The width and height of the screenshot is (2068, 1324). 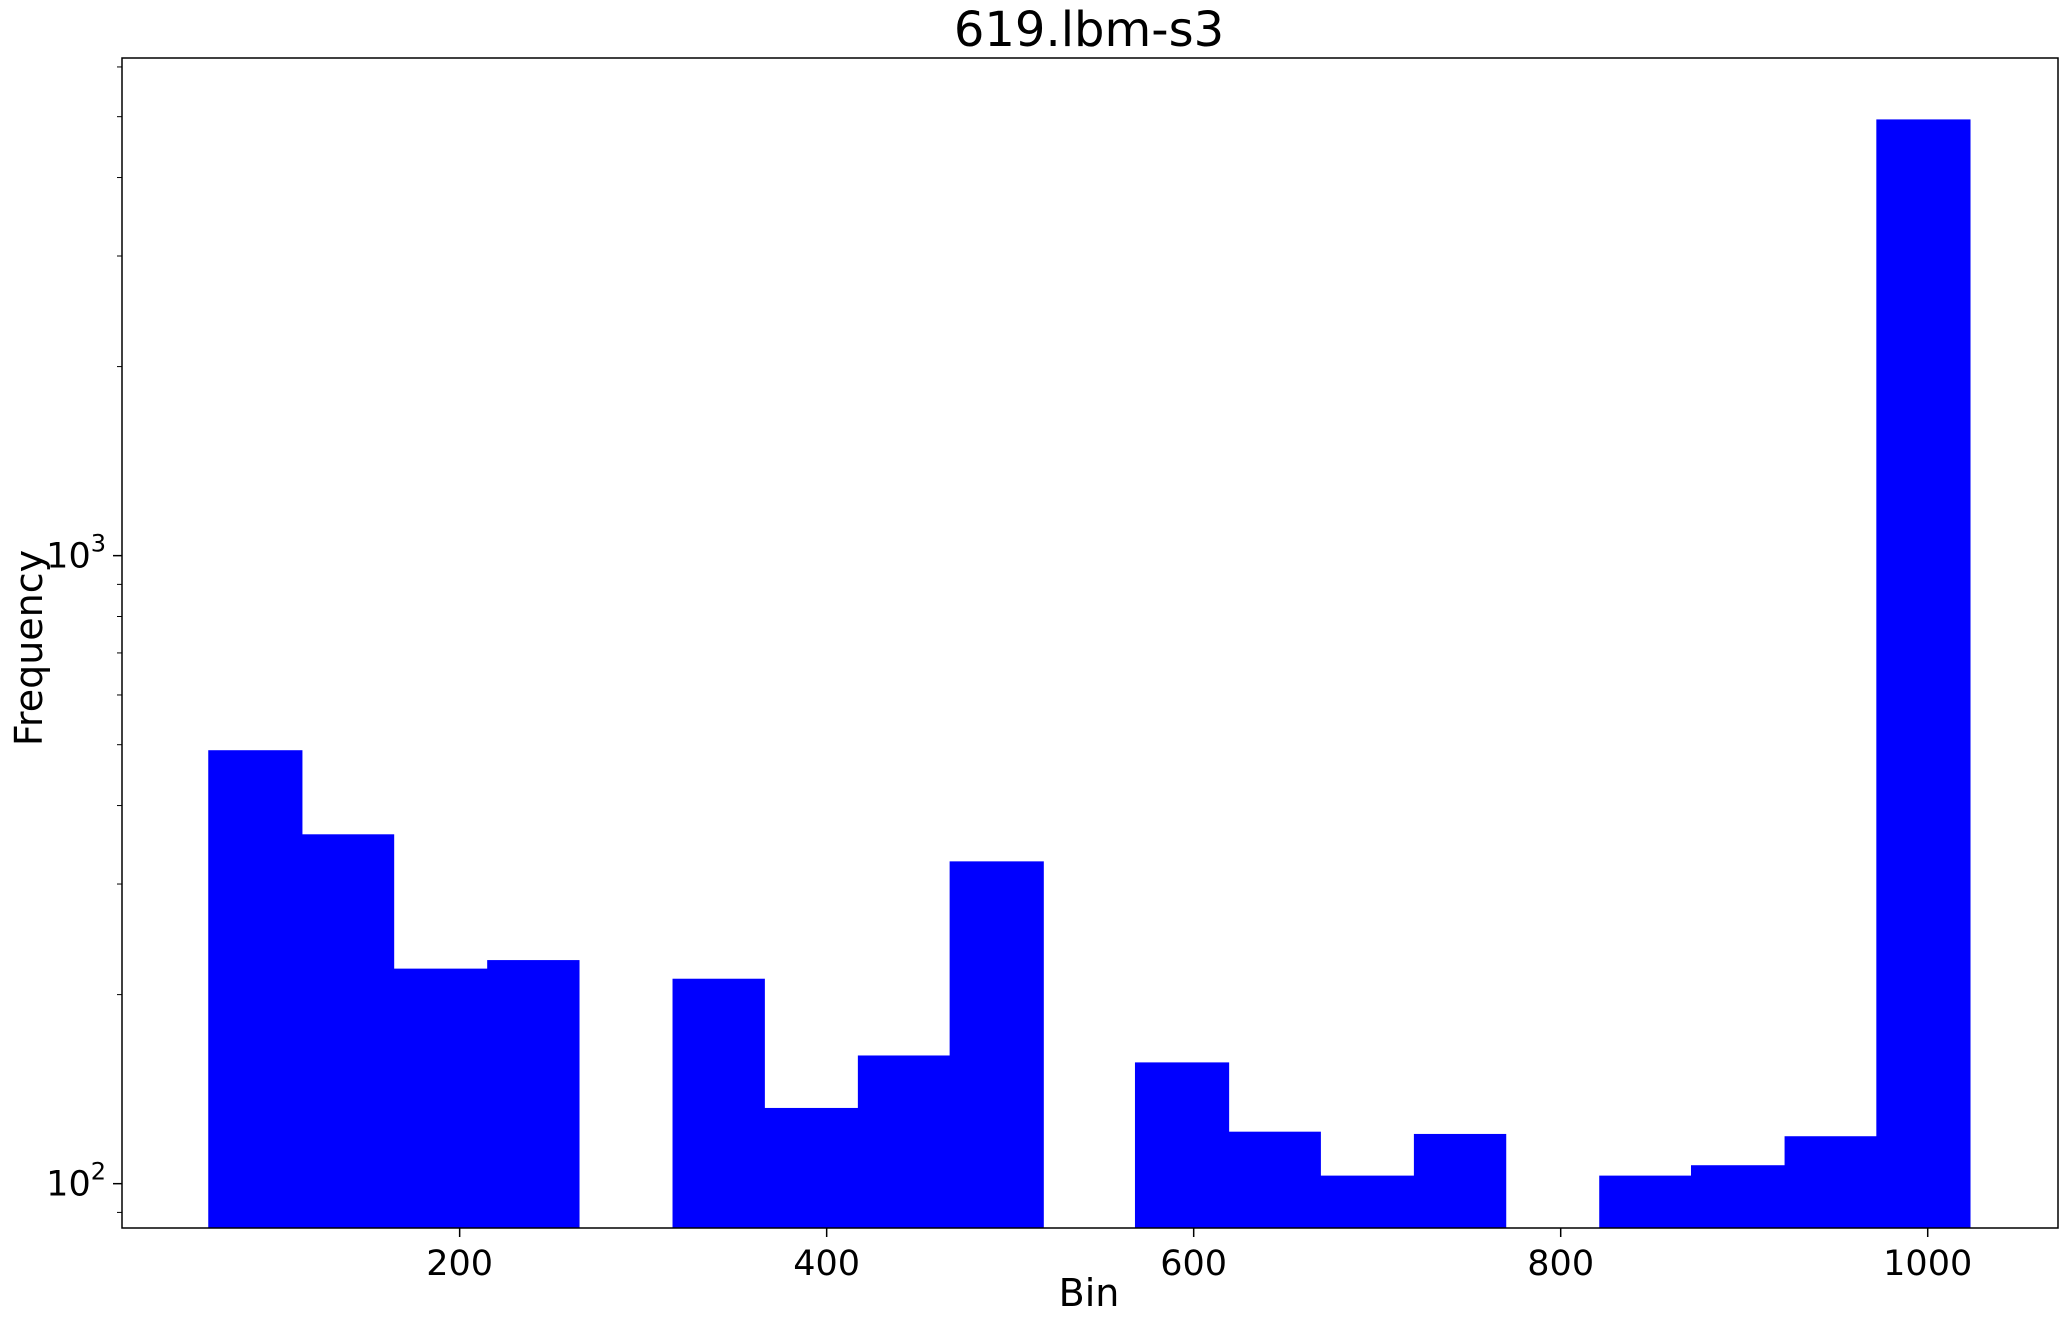 I want to click on x-tick-label: 200, so click(x=459, y=1264).